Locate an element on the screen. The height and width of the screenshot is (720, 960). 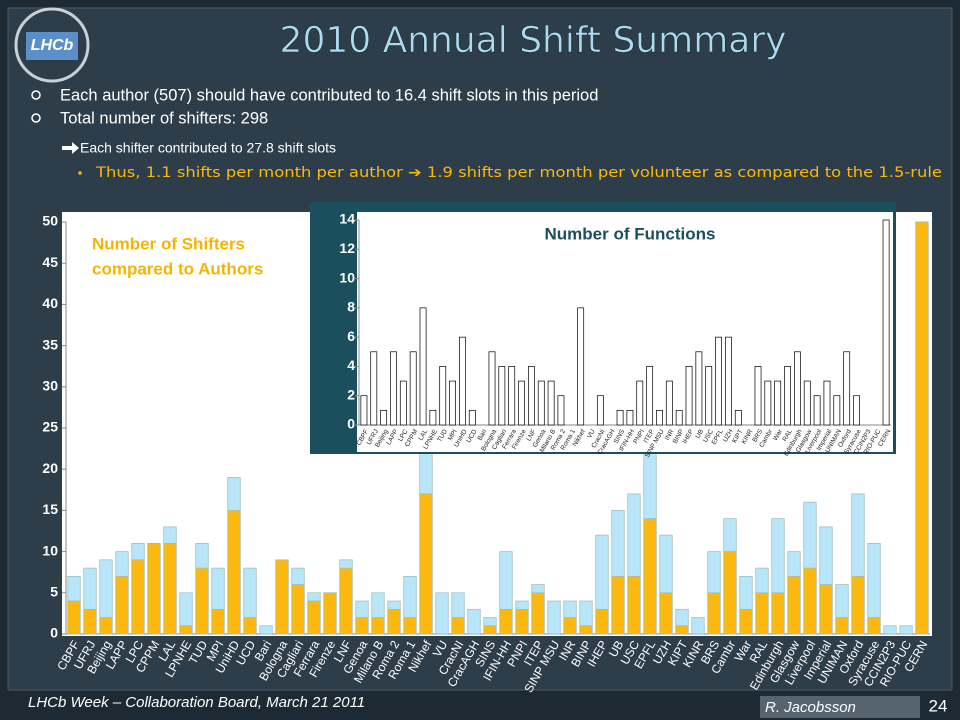
arrow-icon is located at coordinates (70, 148).